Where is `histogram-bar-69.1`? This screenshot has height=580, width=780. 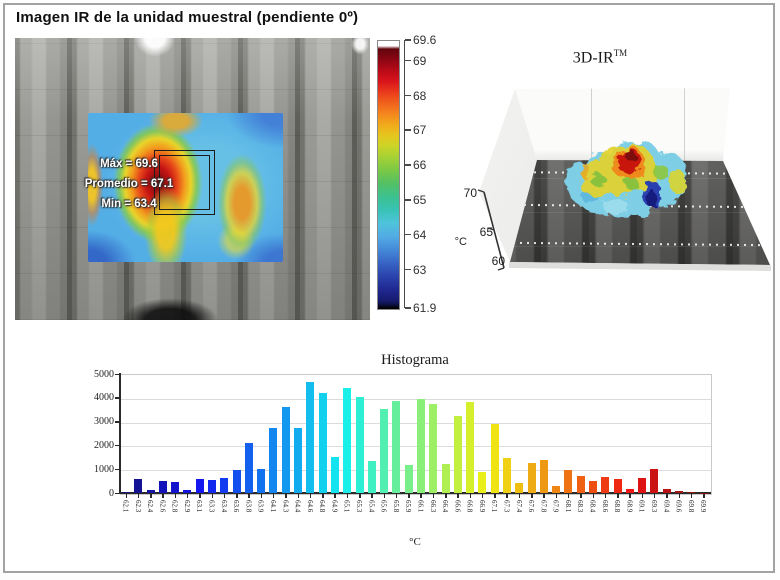
histogram-bar-69.1 is located at coordinates (642, 485).